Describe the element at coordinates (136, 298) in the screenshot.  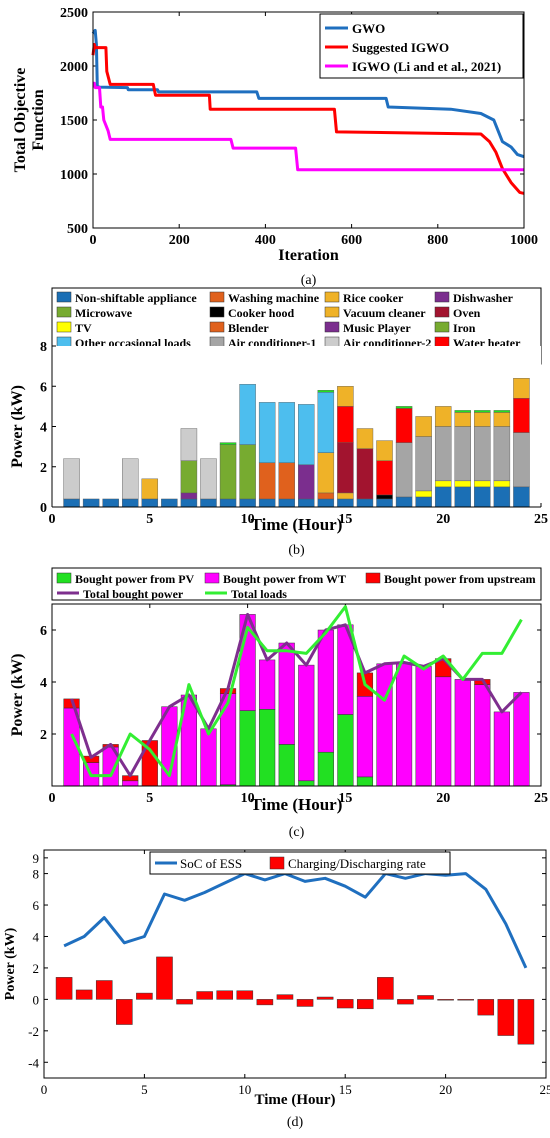
I see `legend-label: Non-shiftable appliance` at that location.